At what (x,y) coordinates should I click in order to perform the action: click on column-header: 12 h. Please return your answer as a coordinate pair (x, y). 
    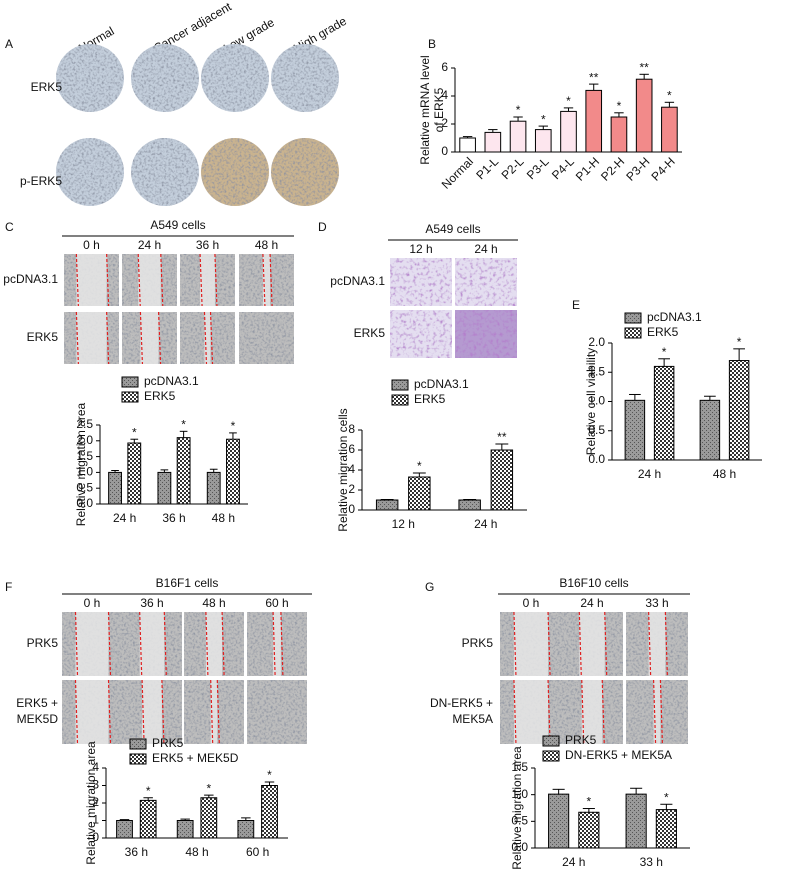
    Looking at the image, I should click on (420, 249).